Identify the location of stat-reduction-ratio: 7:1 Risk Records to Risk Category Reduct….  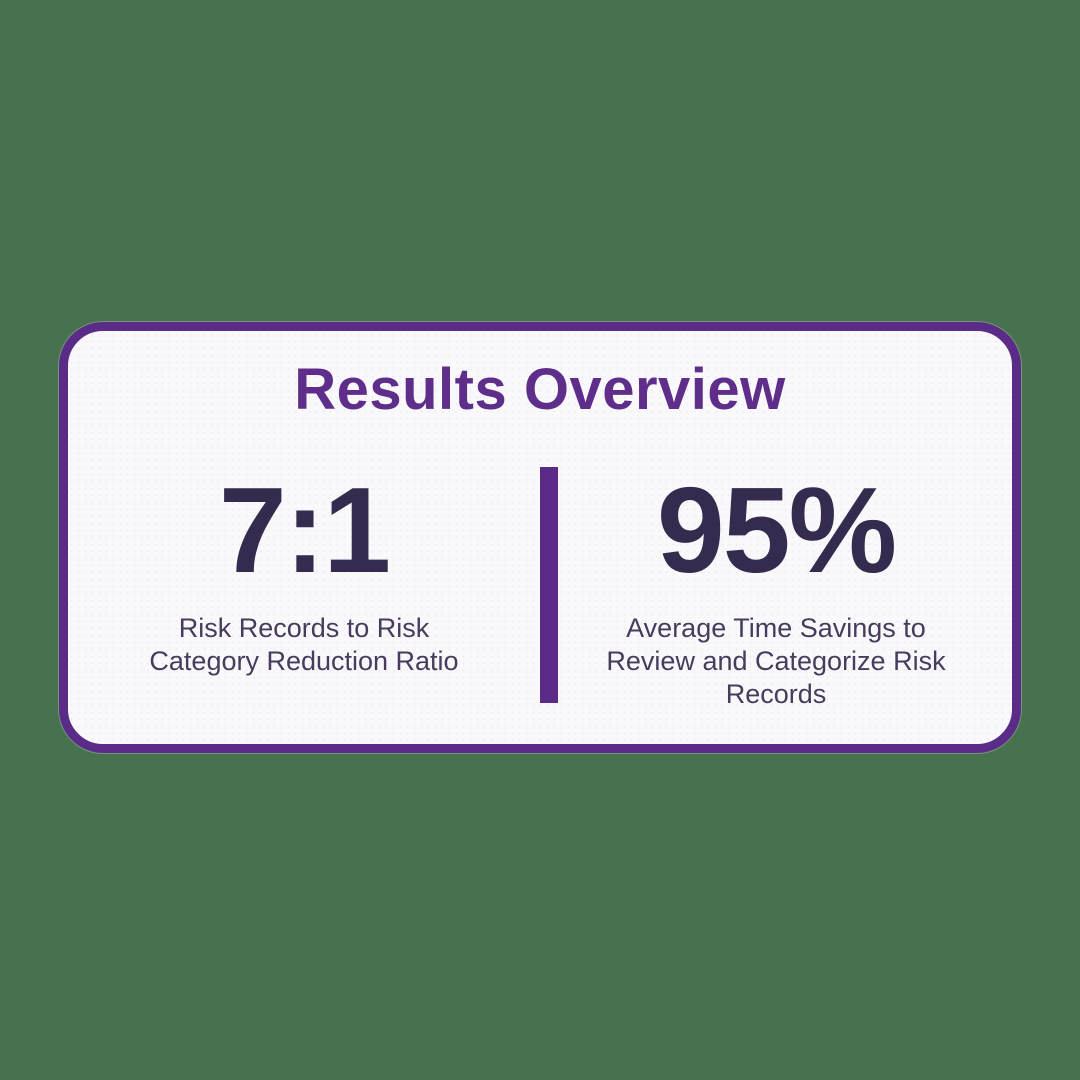
(304, 597).